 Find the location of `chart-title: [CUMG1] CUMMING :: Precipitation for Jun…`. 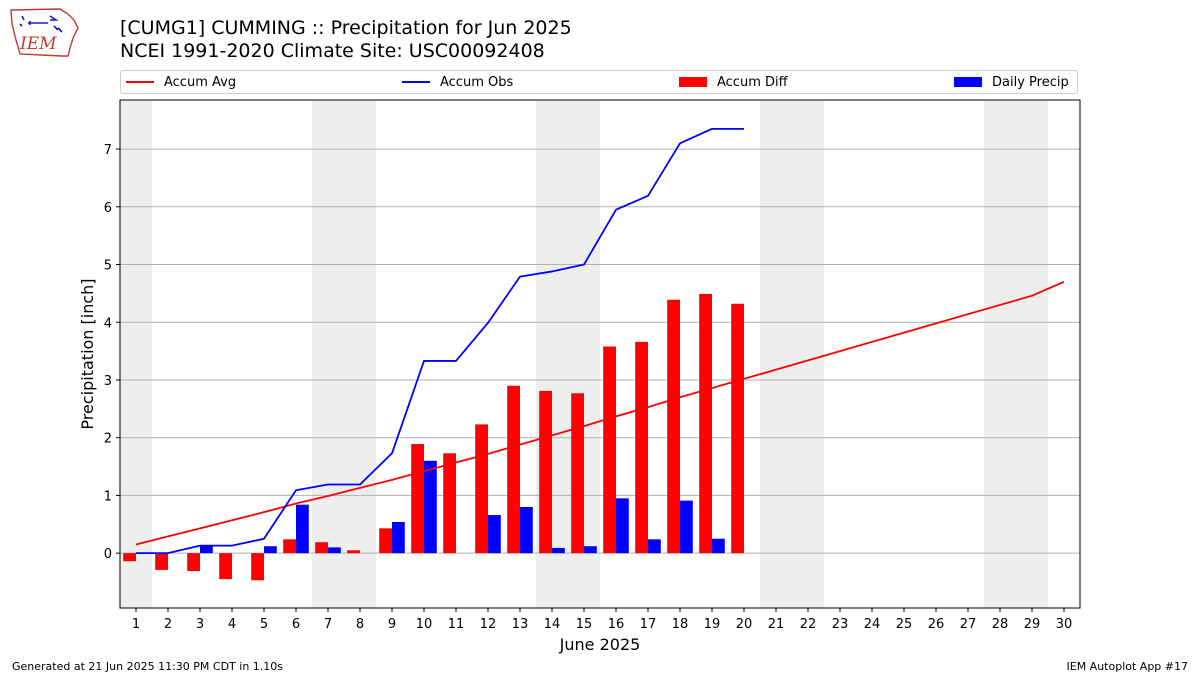

chart-title: [CUMG1] CUMMING :: Precipitation for Jun… is located at coordinates (346, 28).